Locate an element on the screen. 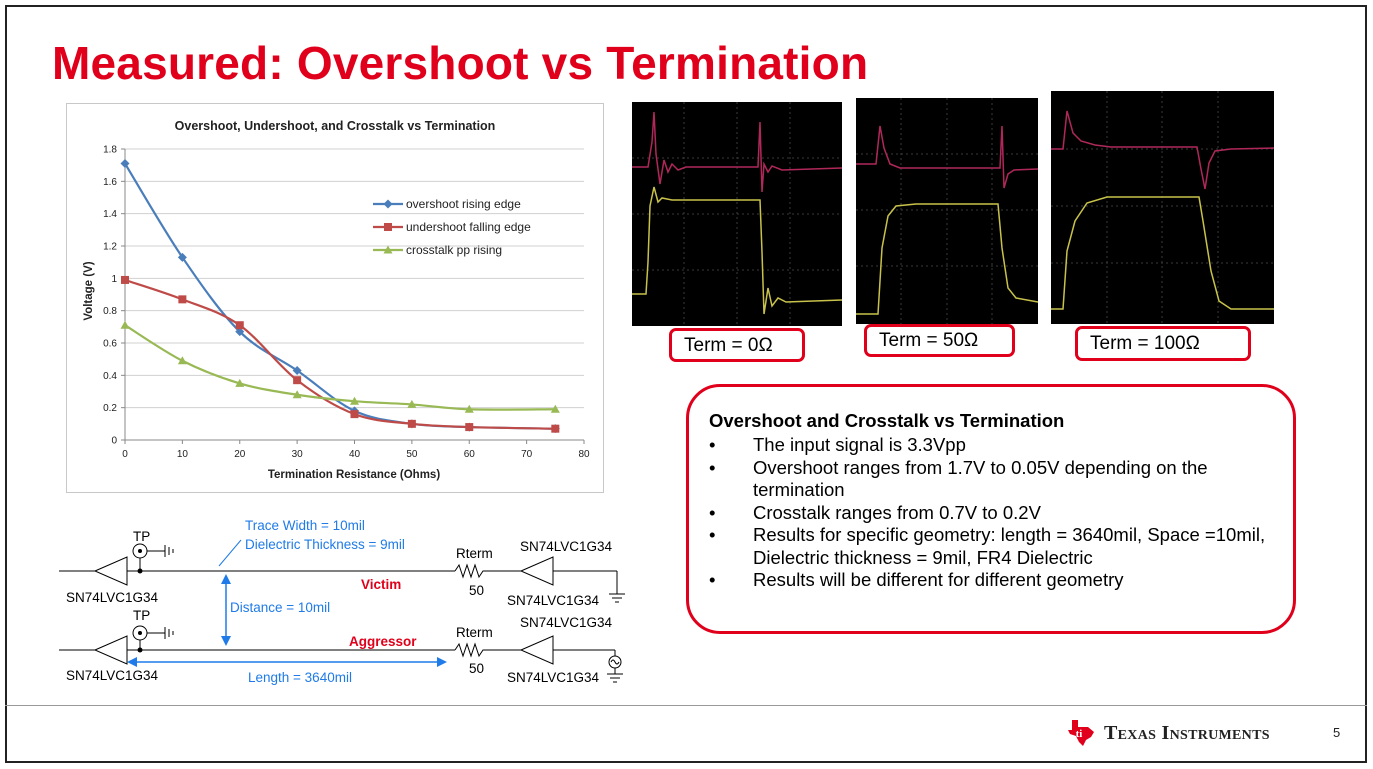  rterm-value-aggressor: 50 is located at coordinates (476, 668).